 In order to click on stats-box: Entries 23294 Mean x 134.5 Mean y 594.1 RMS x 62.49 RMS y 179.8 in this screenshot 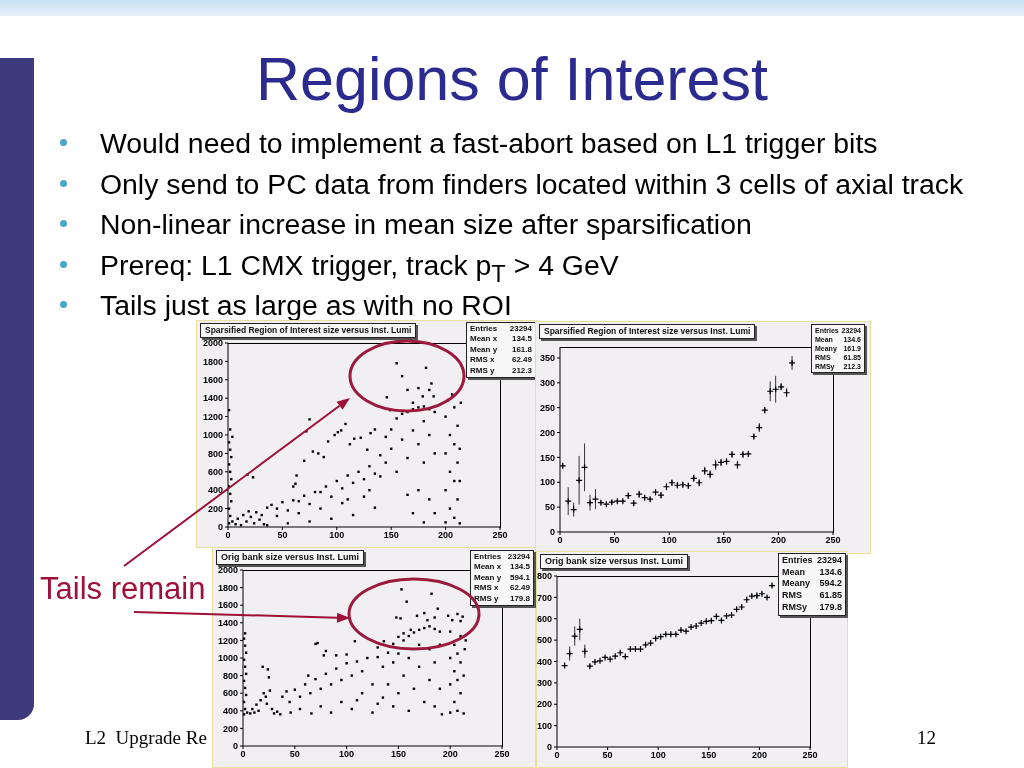, I will do `click(502, 578)`.